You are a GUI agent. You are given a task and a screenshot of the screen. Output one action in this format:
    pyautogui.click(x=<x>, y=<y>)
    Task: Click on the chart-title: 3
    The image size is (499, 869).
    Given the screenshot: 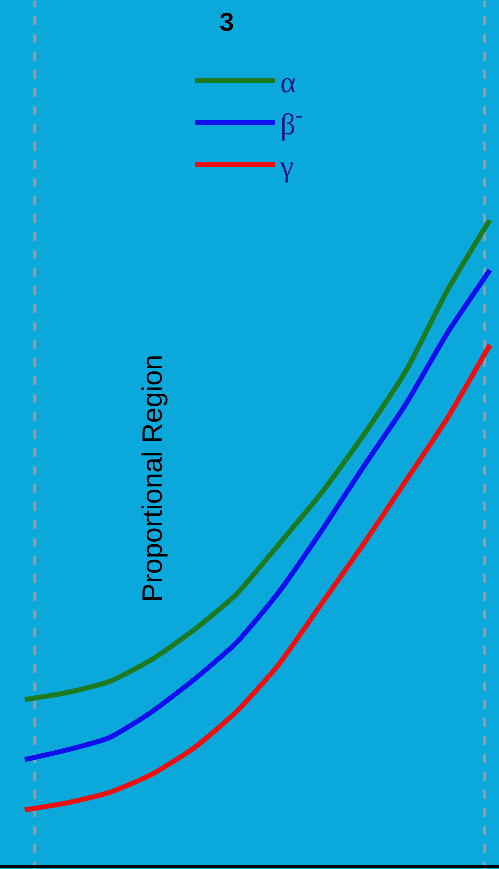 What is the action you would take?
    pyautogui.click(x=227, y=22)
    